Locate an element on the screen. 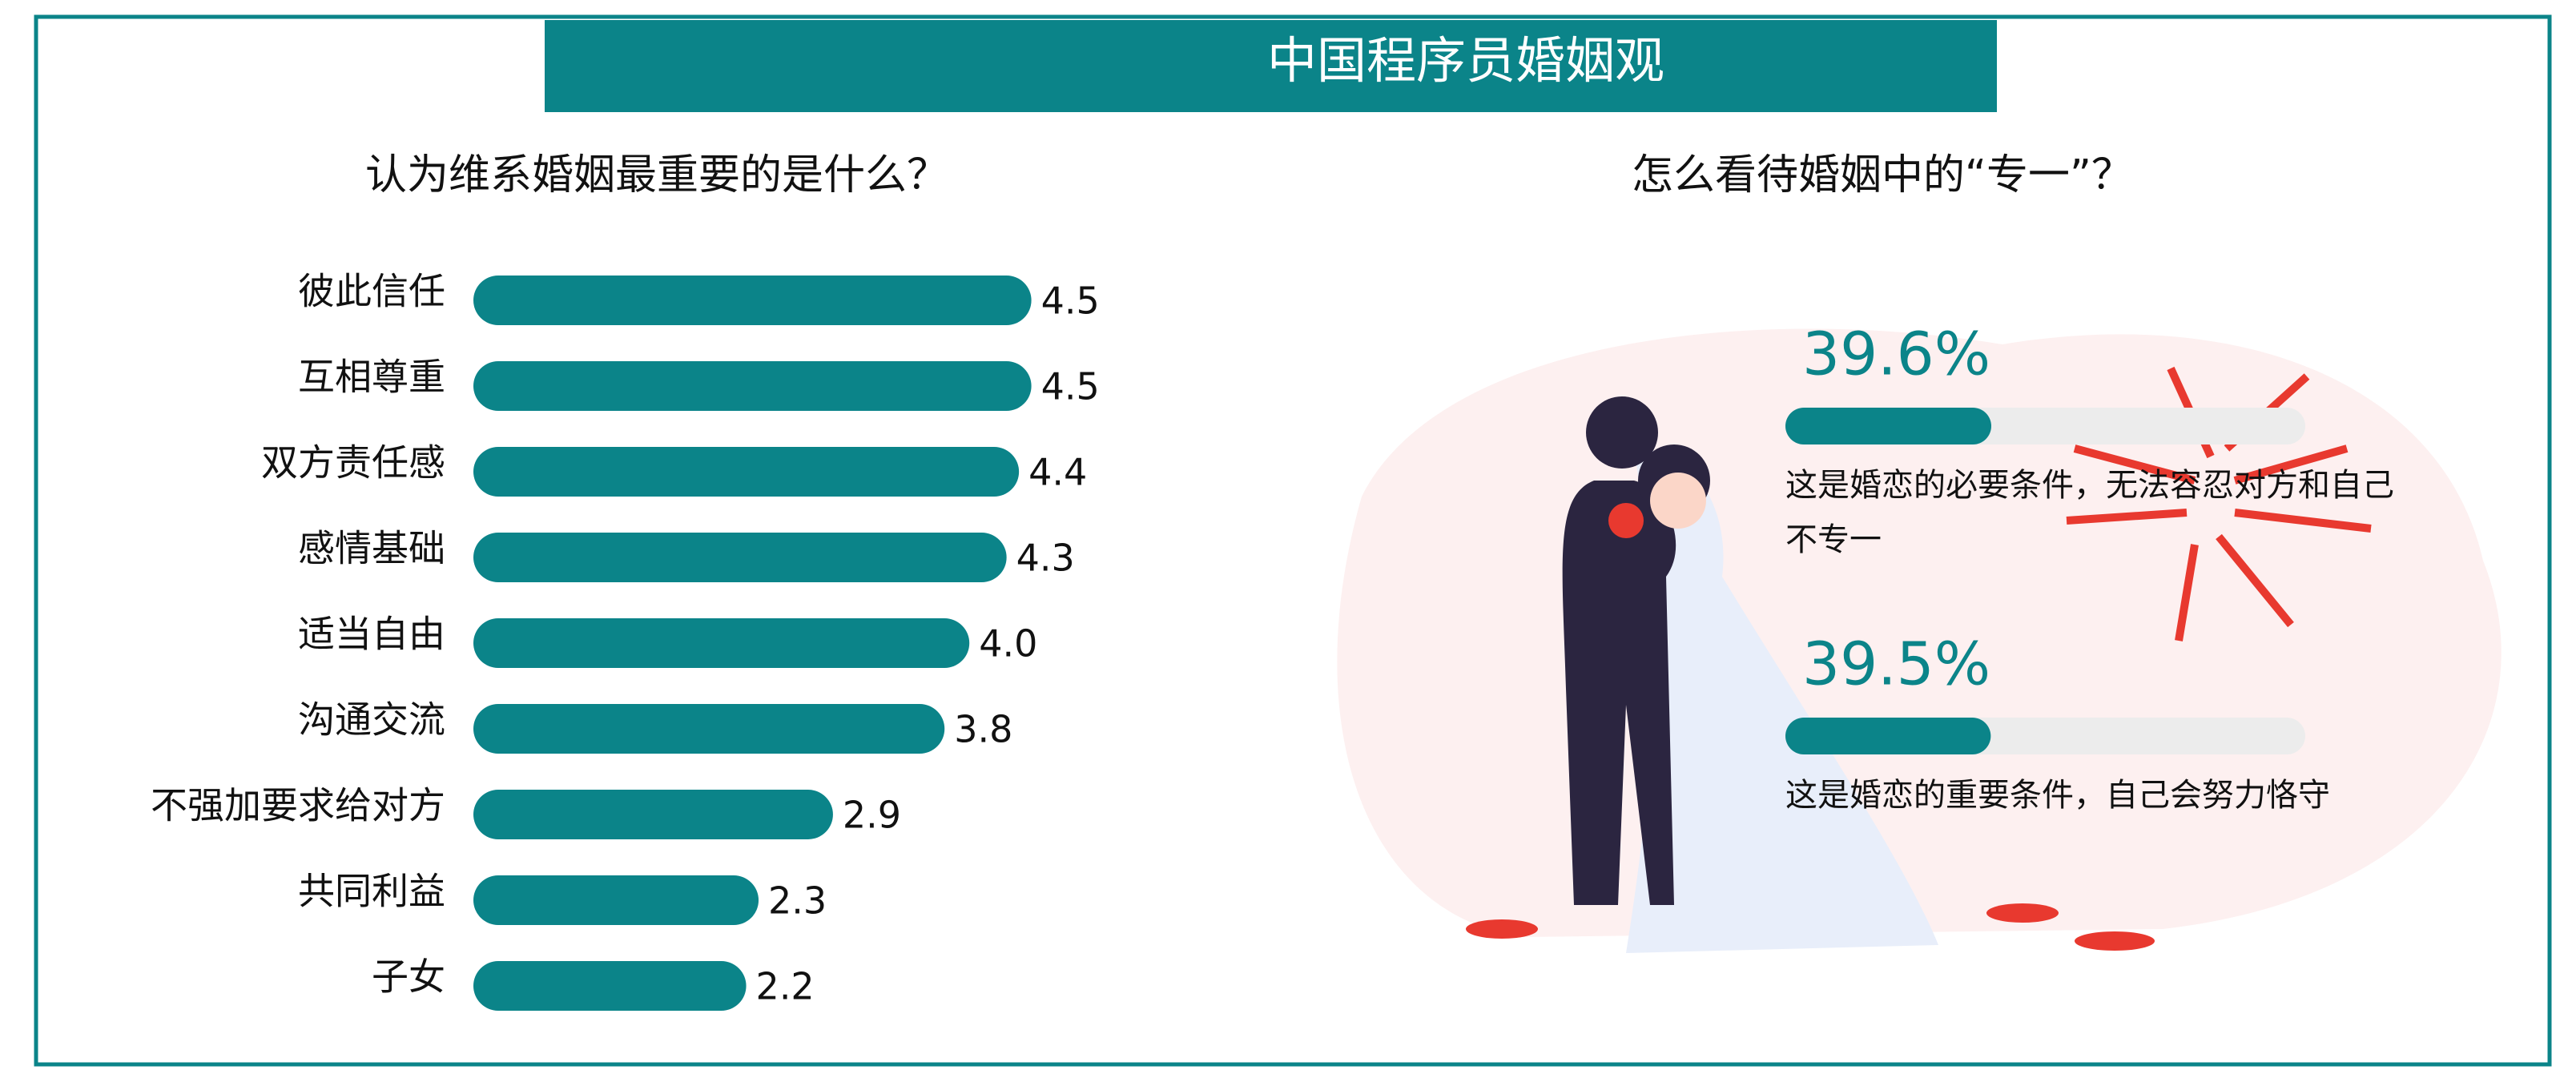 The width and height of the screenshot is (2576, 1078). category-label: 适当自由 is located at coordinates (371, 634).